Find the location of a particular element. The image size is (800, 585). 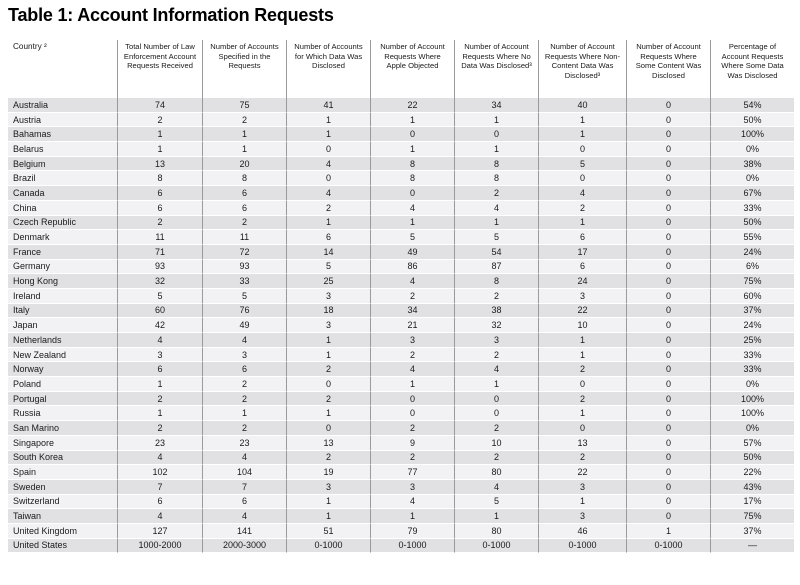

table-row: San Marino 2 2 0 2 2 0 0 0% is located at coordinates (401, 428).